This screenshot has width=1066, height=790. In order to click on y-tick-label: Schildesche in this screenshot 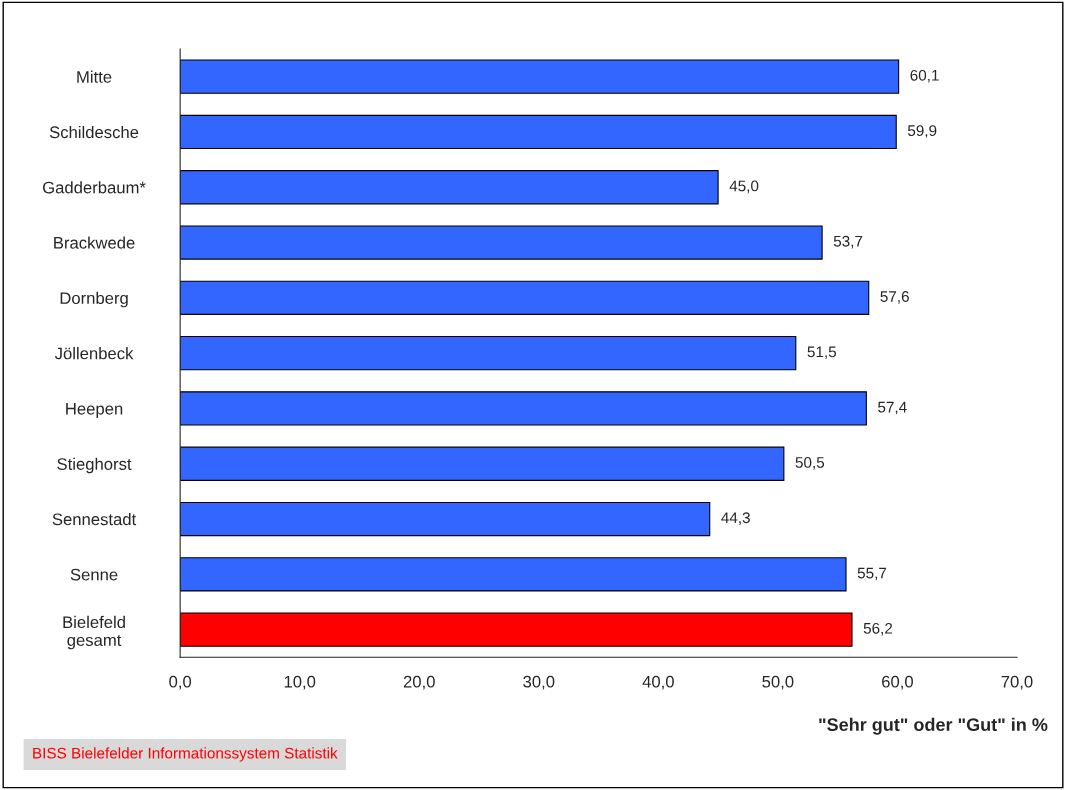, I will do `click(94, 132)`.